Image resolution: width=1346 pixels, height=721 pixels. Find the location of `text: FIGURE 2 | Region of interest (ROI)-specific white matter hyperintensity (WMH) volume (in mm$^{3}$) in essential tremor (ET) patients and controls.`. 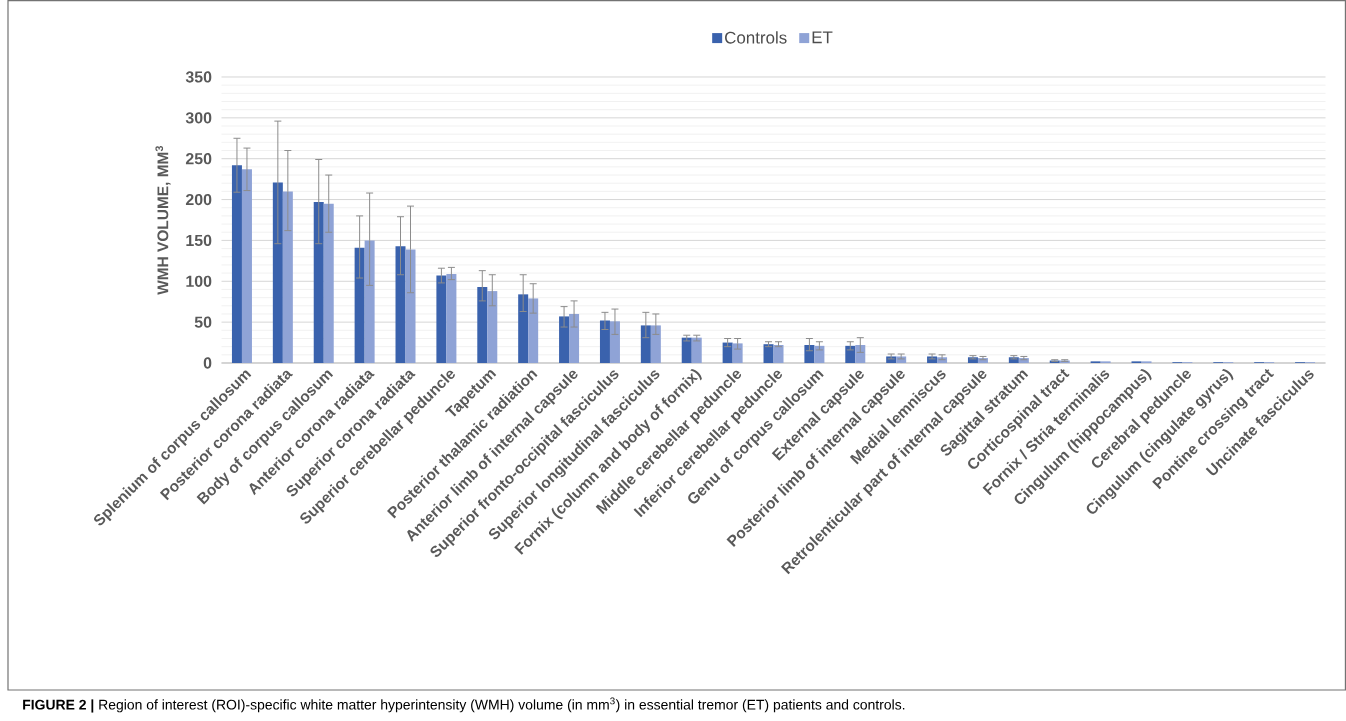

text: FIGURE 2 | Region of interest (ROI)-specific white matter hyperintensity (WMH) volume (in mm$^{3}$) in essential tremor (ET) patients and controls. is located at coordinates (464, 705).